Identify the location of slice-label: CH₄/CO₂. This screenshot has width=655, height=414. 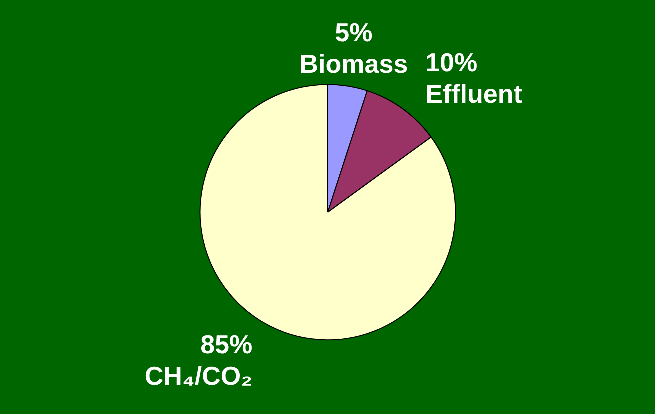
(198, 376).